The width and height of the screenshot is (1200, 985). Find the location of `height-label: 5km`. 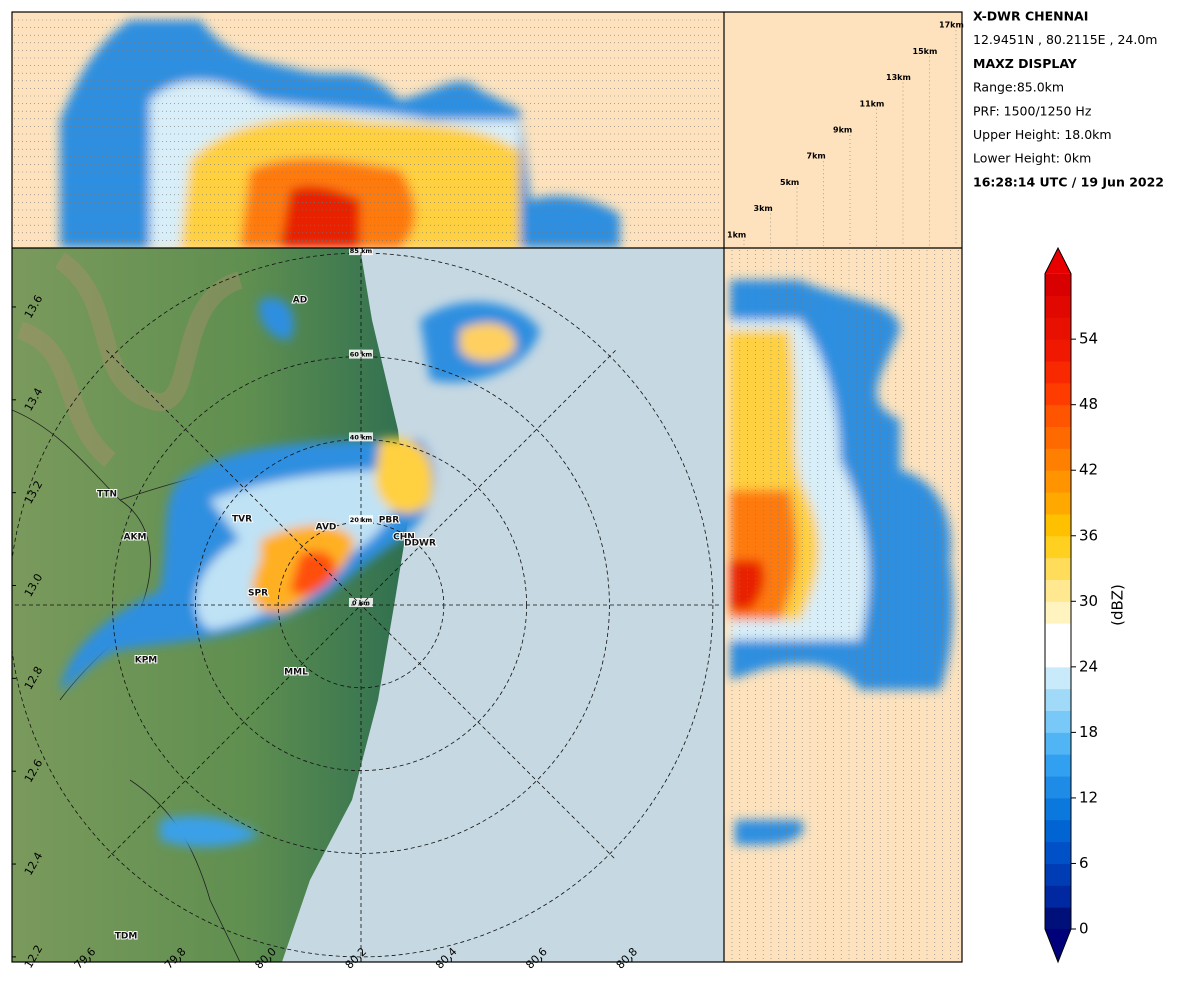

height-label: 5km is located at coordinates (789, 182).